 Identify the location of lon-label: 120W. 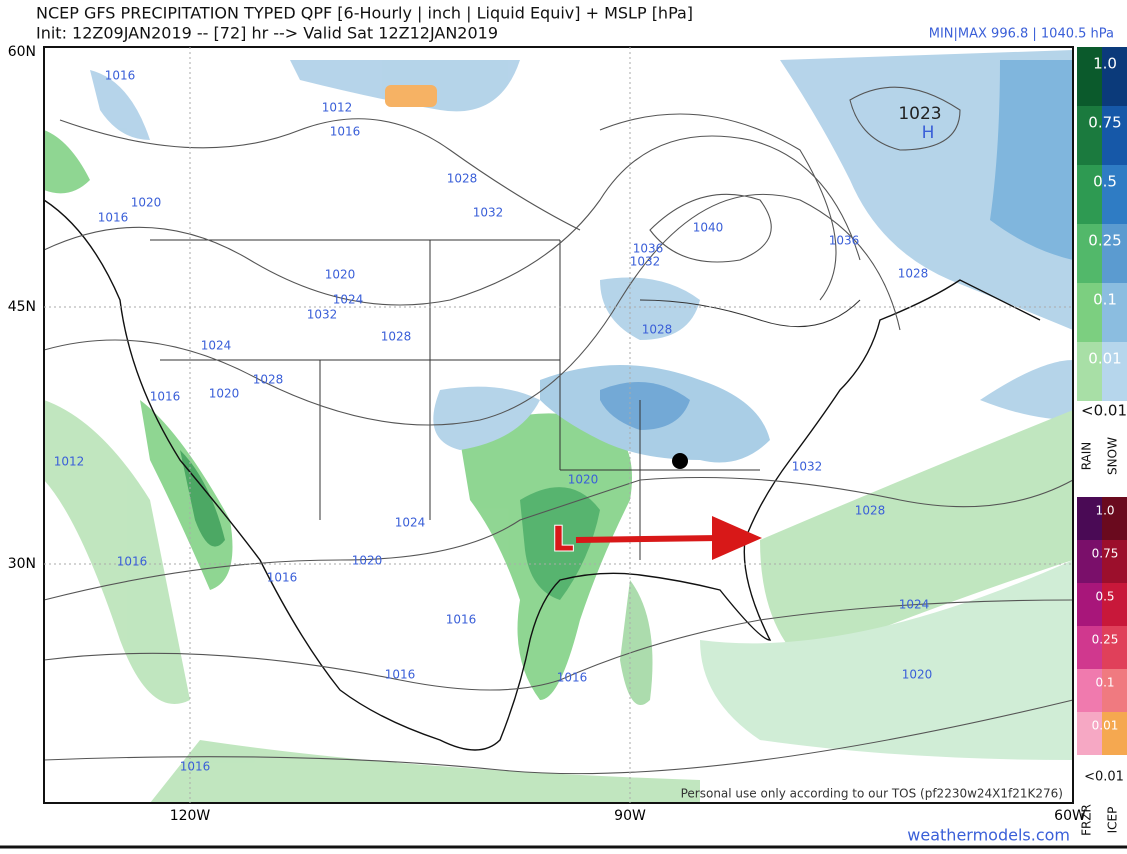
(190, 816).